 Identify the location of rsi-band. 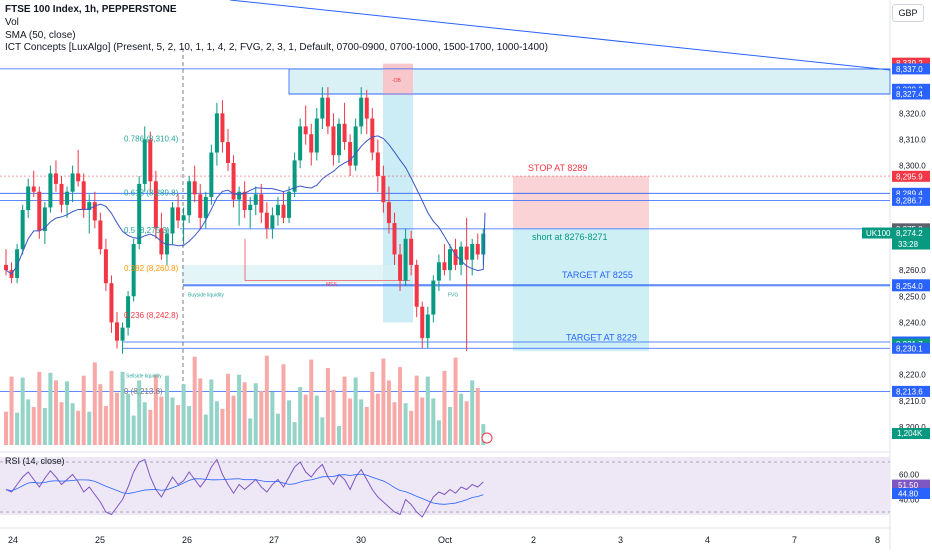
(445, 486).